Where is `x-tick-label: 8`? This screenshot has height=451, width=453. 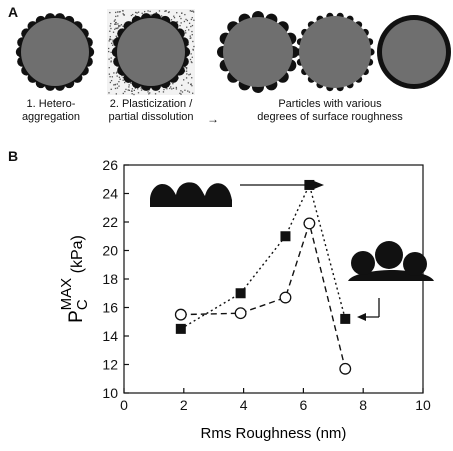
x-tick-label: 8 is located at coordinates (363, 405).